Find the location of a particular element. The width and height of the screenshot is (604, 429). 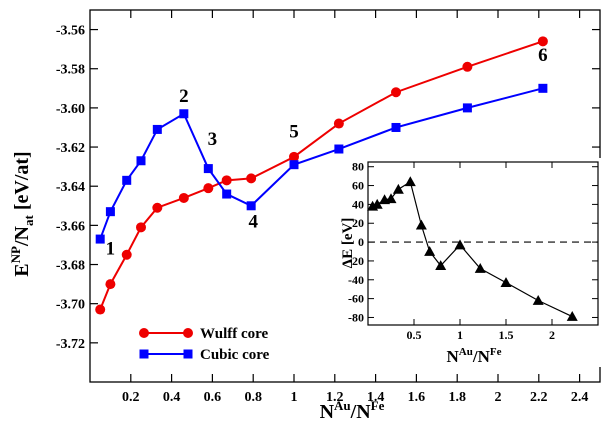

legend-item-cubic: Cubic core is located at coordinates (204, 355).